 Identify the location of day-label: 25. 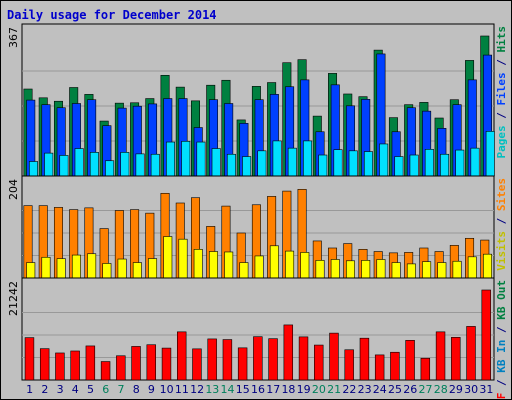
(395, 389).